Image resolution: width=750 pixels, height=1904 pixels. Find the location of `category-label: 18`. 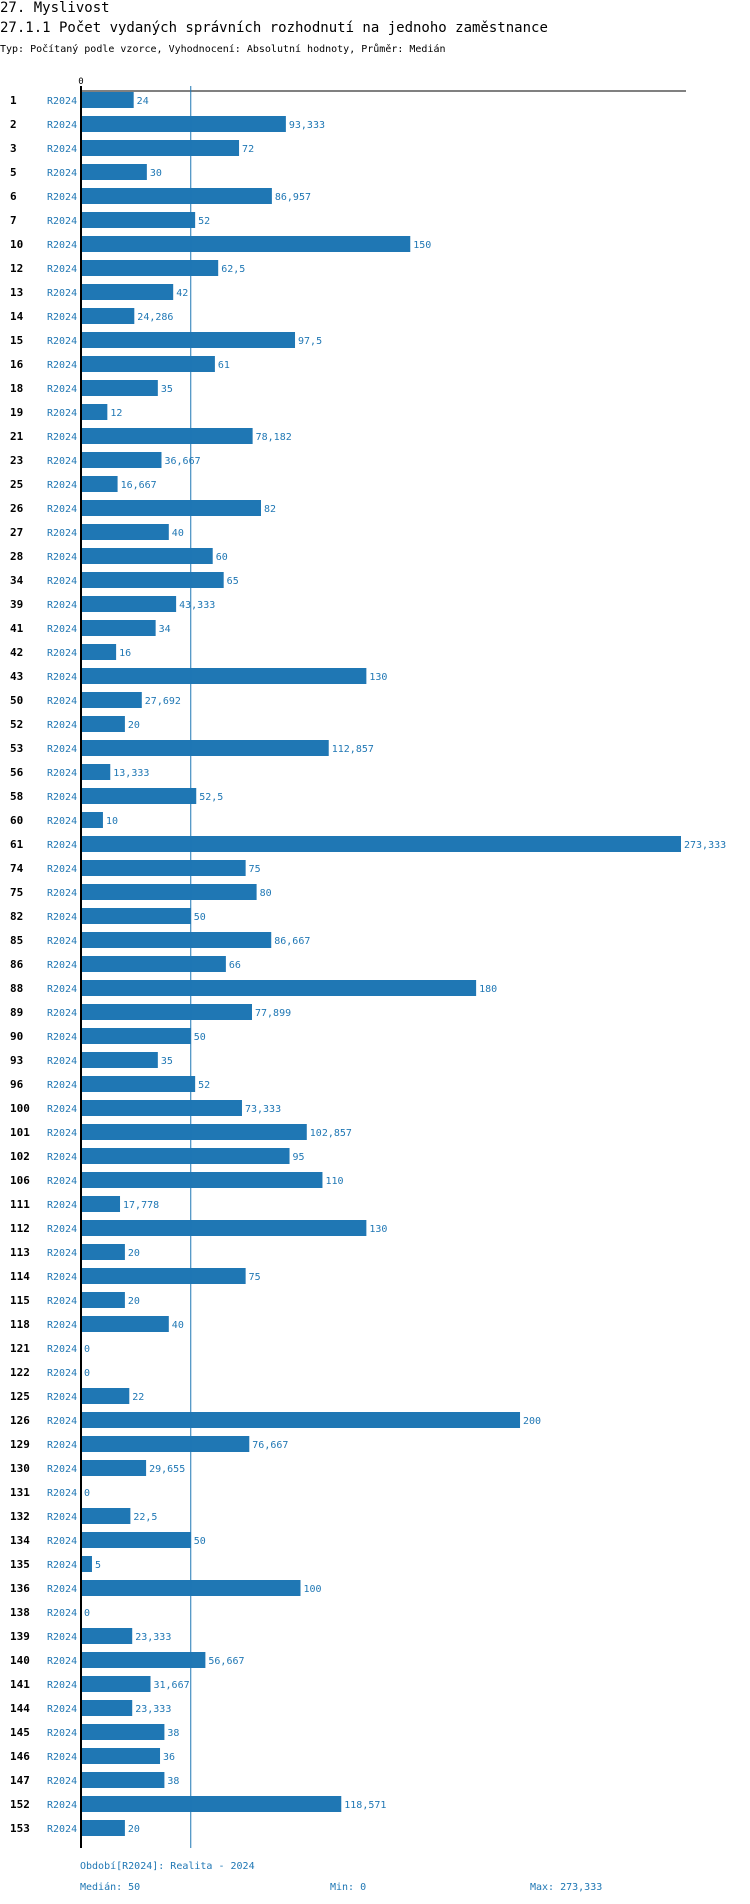

category-label: 18 is located at coordinates (16, 388).